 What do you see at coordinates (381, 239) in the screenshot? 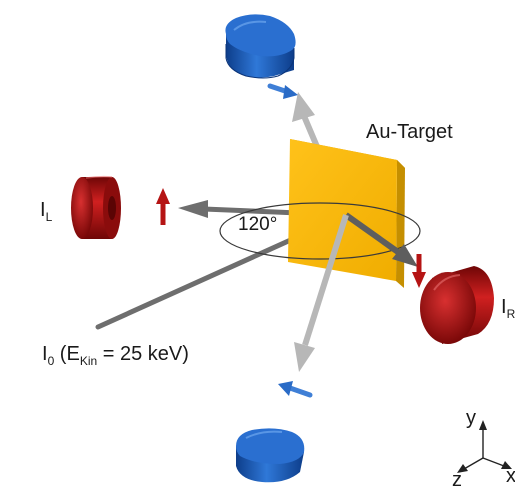
I see `scattered-beam-right` at bounding box center [381, 239].